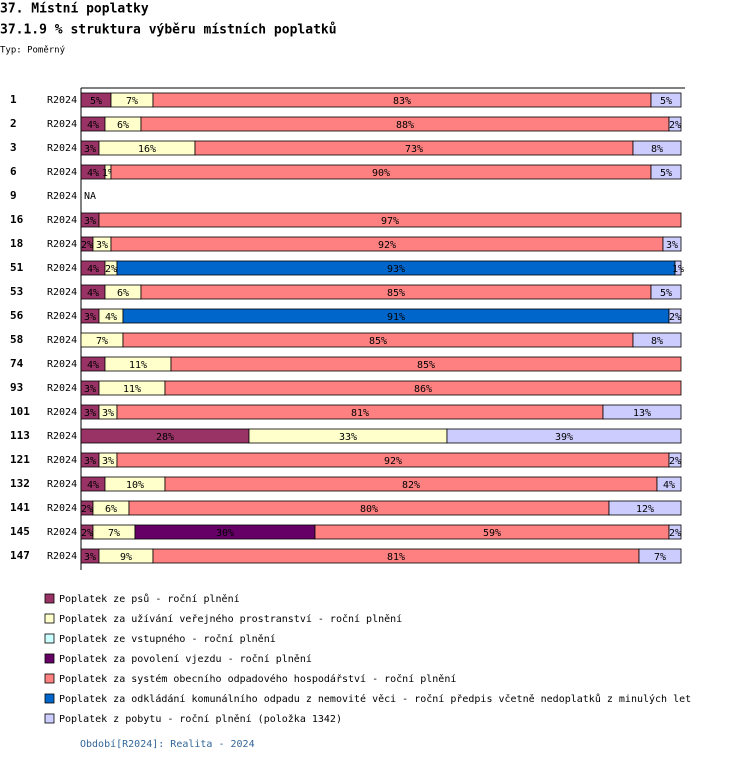 This screenshot has height=766, width=750. What do you see at coordinates (17, 267) in the screenshot?
I see `category-label: 51` at bounding box center [17, 267].